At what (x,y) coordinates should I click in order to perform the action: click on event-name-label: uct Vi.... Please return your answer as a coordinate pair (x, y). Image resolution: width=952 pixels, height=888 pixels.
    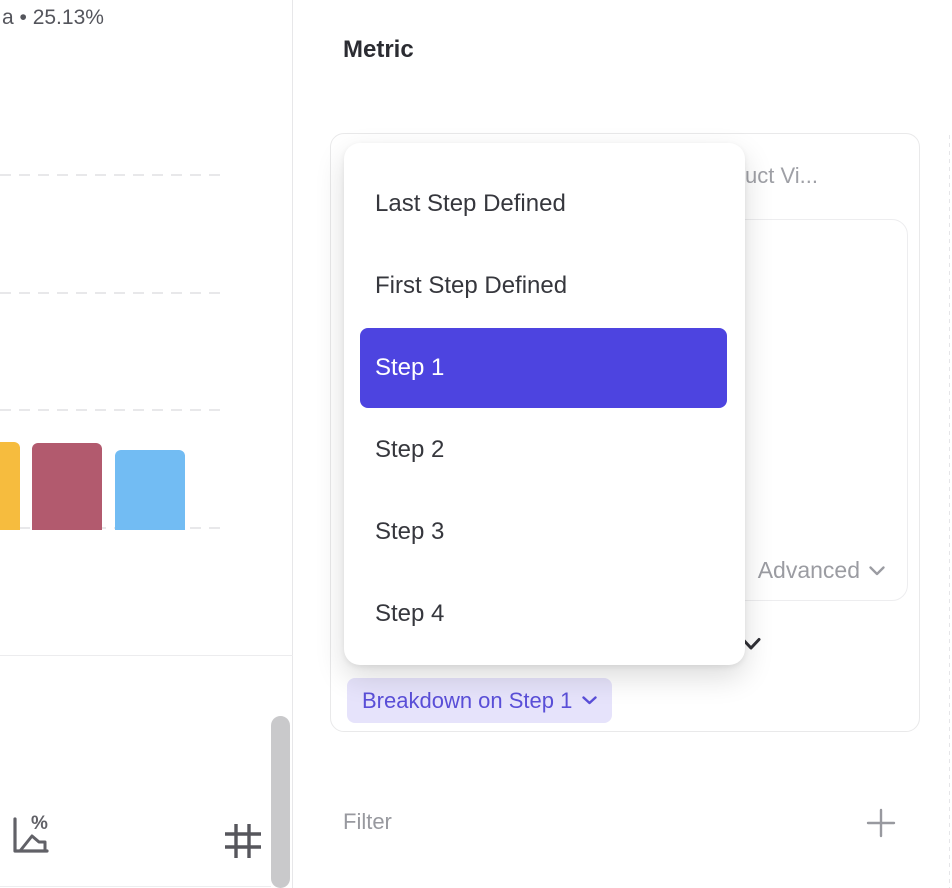
    Looking at the image, I should click on (781, 175).